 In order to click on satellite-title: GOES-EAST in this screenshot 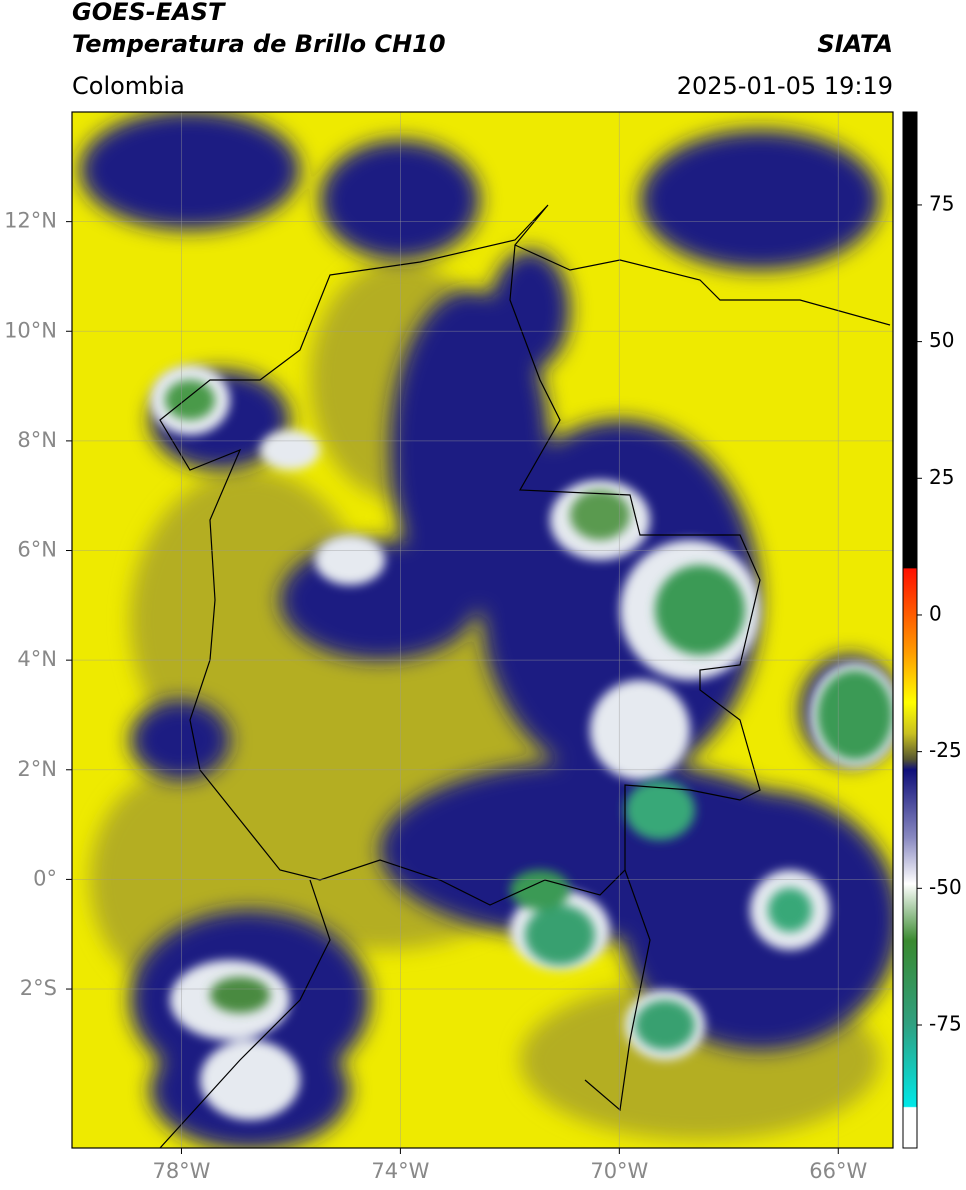, I will do `click(149, 13)`.